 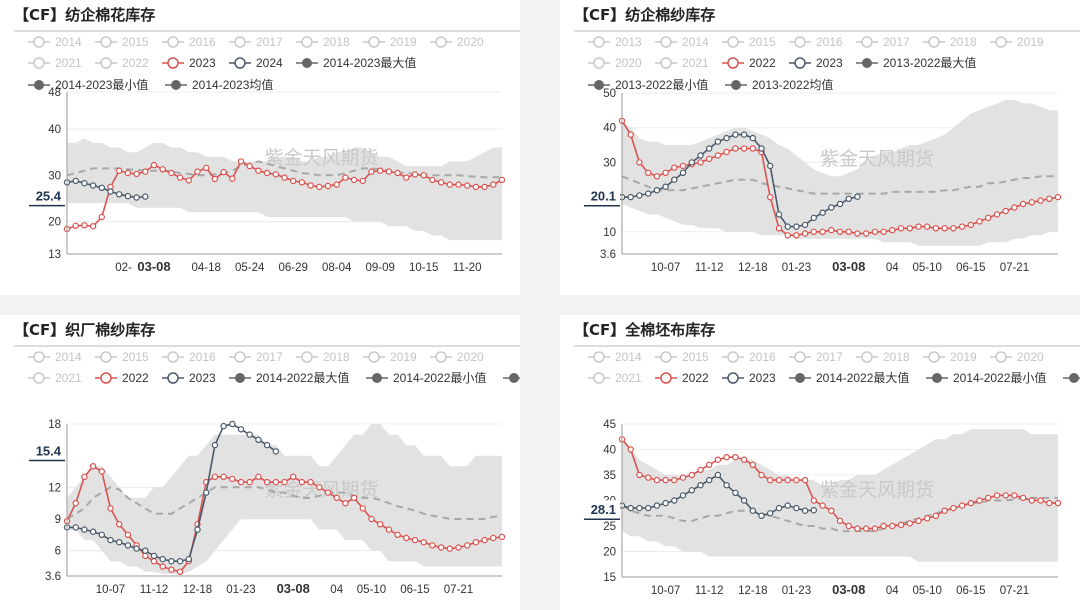 What do you see at coordinates (284, 503) in the screenshot?
I see `average-line` at bounding box center [284, 503].